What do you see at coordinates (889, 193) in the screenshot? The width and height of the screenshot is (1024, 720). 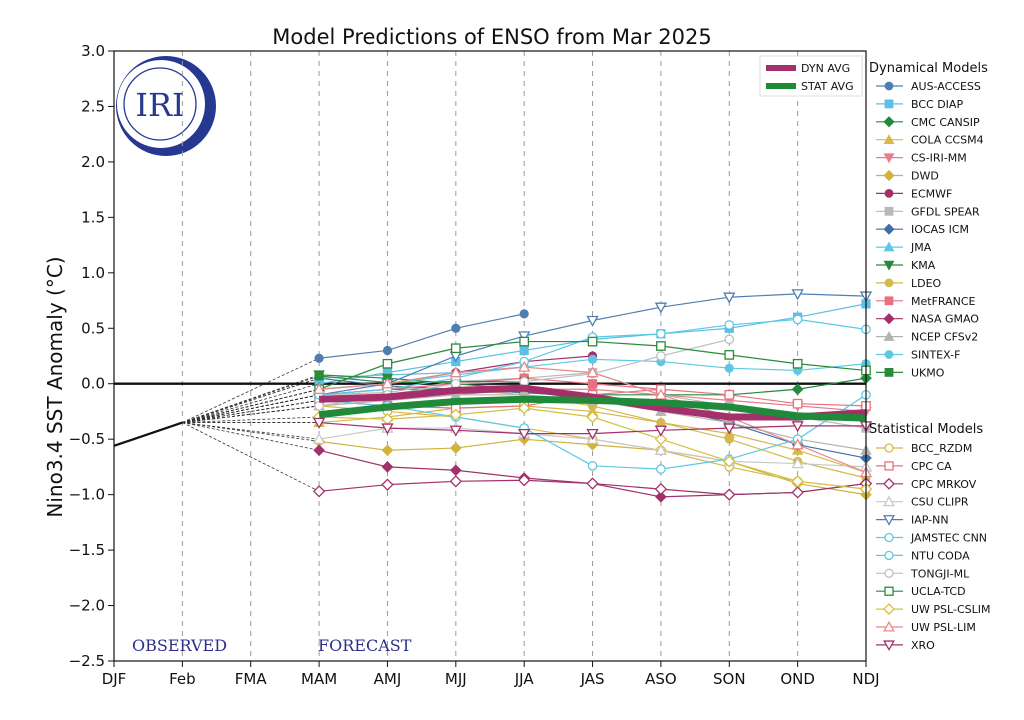 I see `legend-marker-ecmwf` at bounding box center [889, 193].